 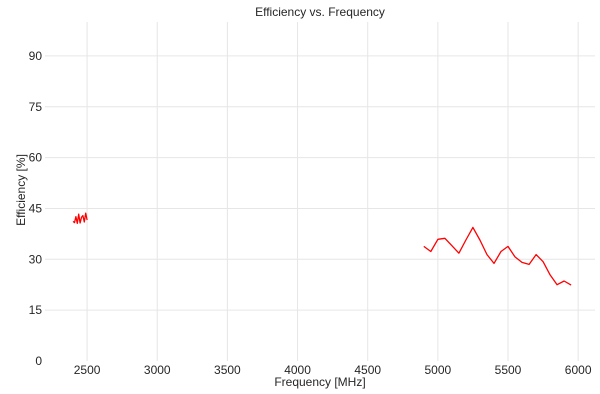 What do you see at coordinates (367, 370) in the screenshot?
I see `x-tick-label: 4500` at bounding box center [367, 370].